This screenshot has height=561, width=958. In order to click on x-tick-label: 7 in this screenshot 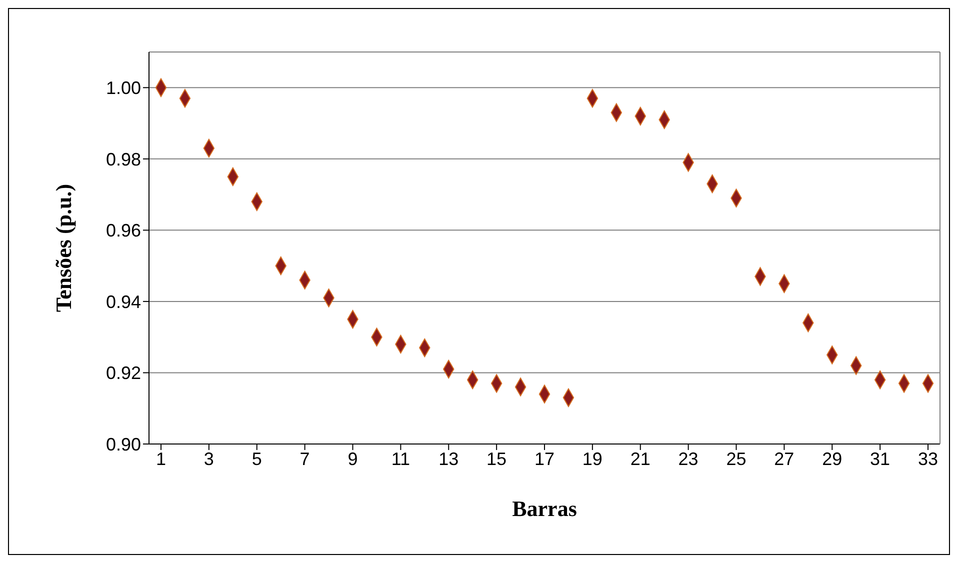, I will do `click(305, 458)`.